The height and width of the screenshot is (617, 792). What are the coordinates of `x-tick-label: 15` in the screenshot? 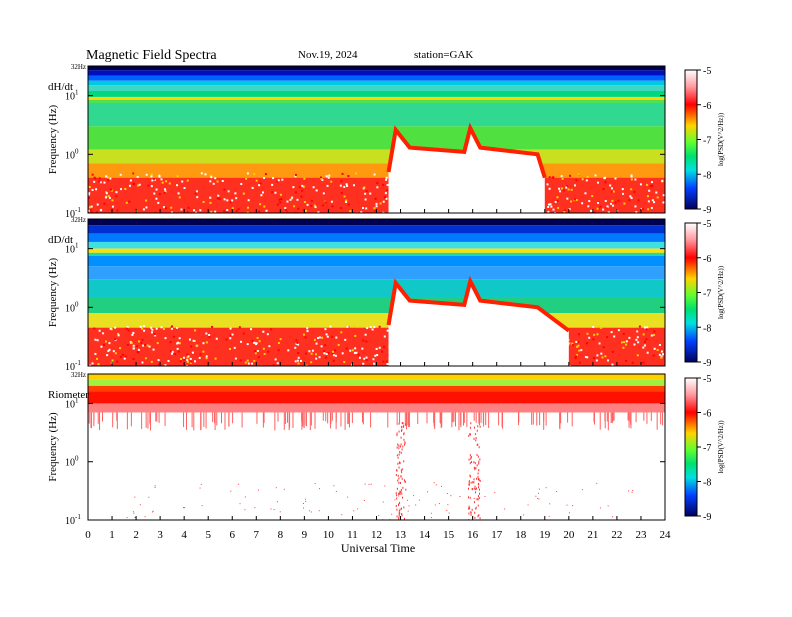 It's located at (449, 535).